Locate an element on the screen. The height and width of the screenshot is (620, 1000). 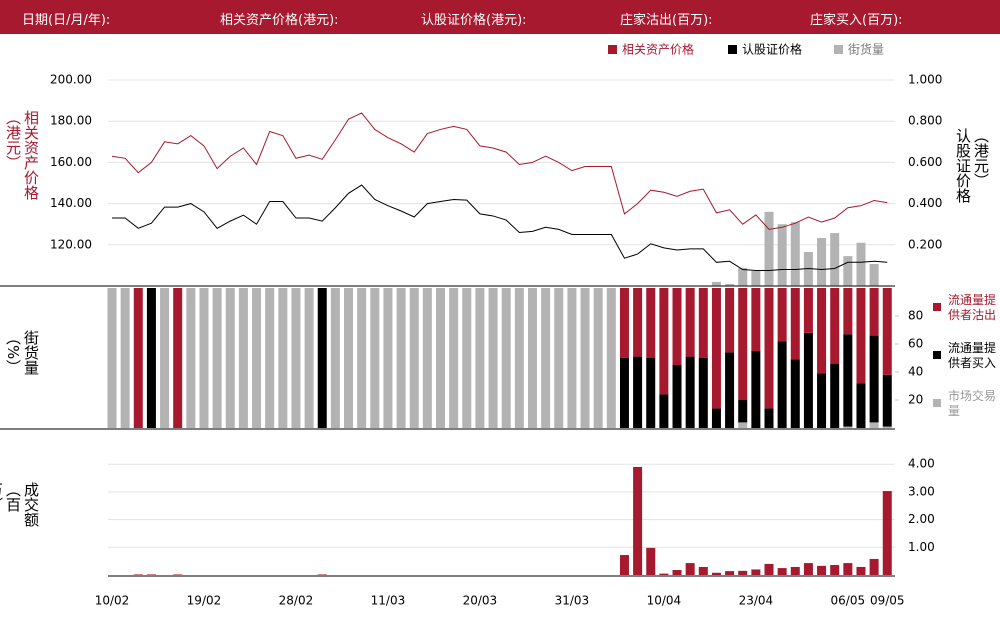
legend-label: 流通量提供者沽出 is located at coordinates (972, 307).